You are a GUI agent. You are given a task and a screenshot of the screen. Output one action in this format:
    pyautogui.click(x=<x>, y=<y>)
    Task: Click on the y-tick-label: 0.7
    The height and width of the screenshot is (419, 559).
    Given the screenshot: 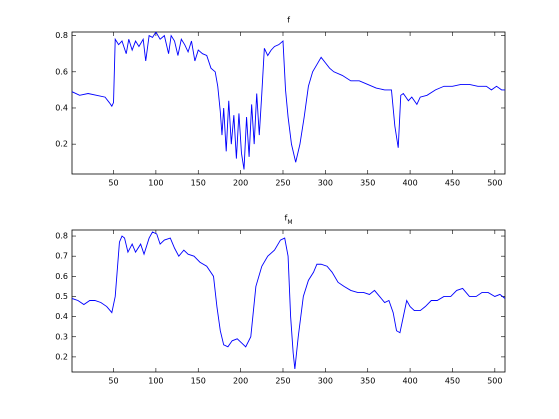 What is the action you would take?
    pyautogui.click(x=61, y=256)
    